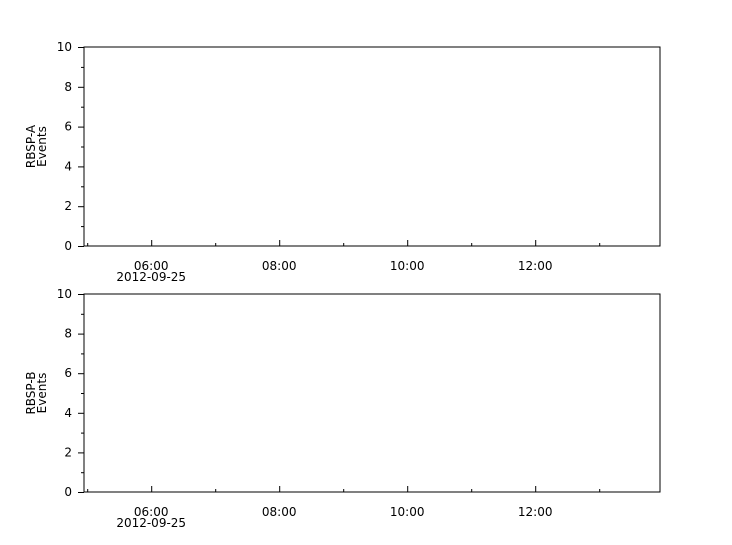 Image resolution: width=732 pixels, height=545 pixels. Describe the element at coordinates (31, 146) in the screenshot. I see `y-axis-label: RBSP-A` at that location.